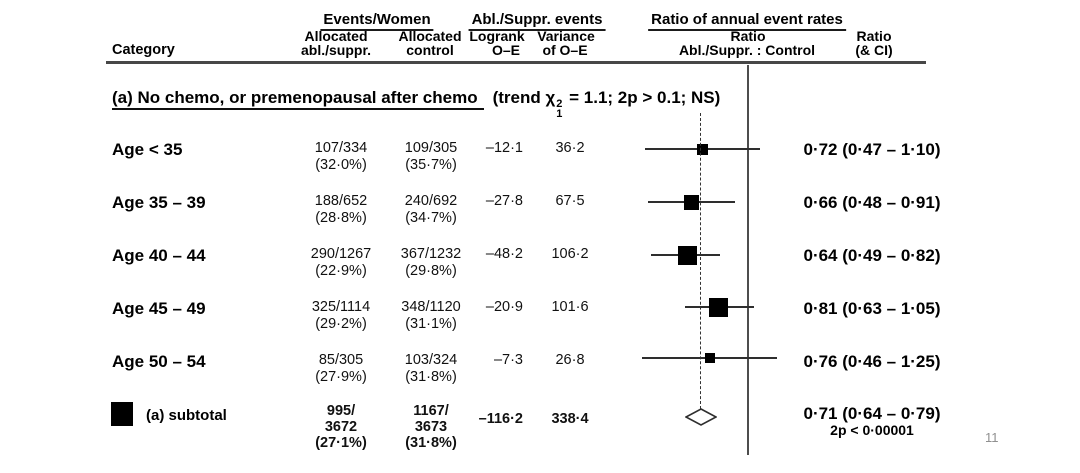  What do you see at coordinates (570, 307) in the screenshot?
I see `cell-variance: 101·6` at bounding box center [570, 307].